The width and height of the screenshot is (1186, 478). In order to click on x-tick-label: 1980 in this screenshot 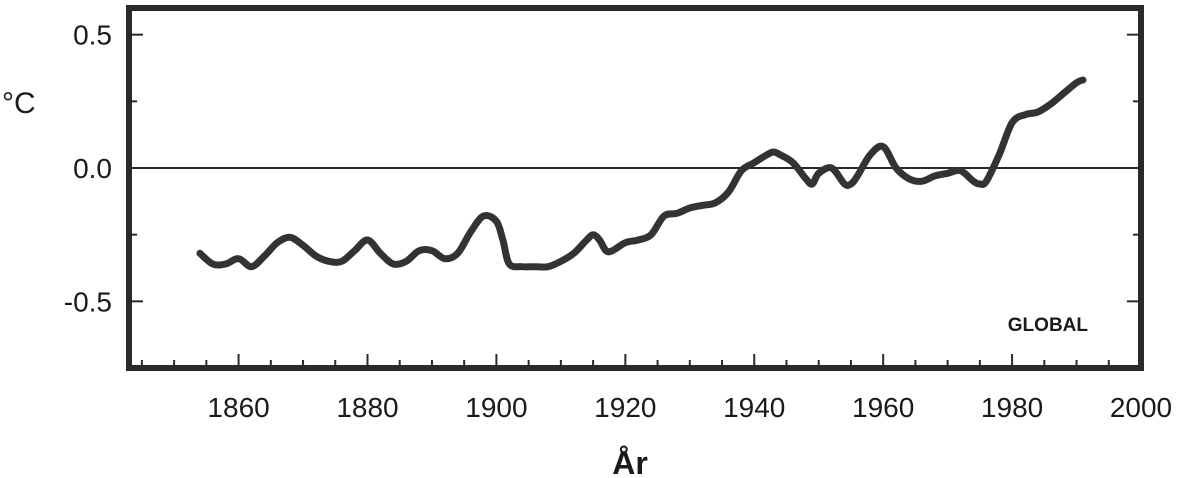, I will do `click(1012, 407)`.